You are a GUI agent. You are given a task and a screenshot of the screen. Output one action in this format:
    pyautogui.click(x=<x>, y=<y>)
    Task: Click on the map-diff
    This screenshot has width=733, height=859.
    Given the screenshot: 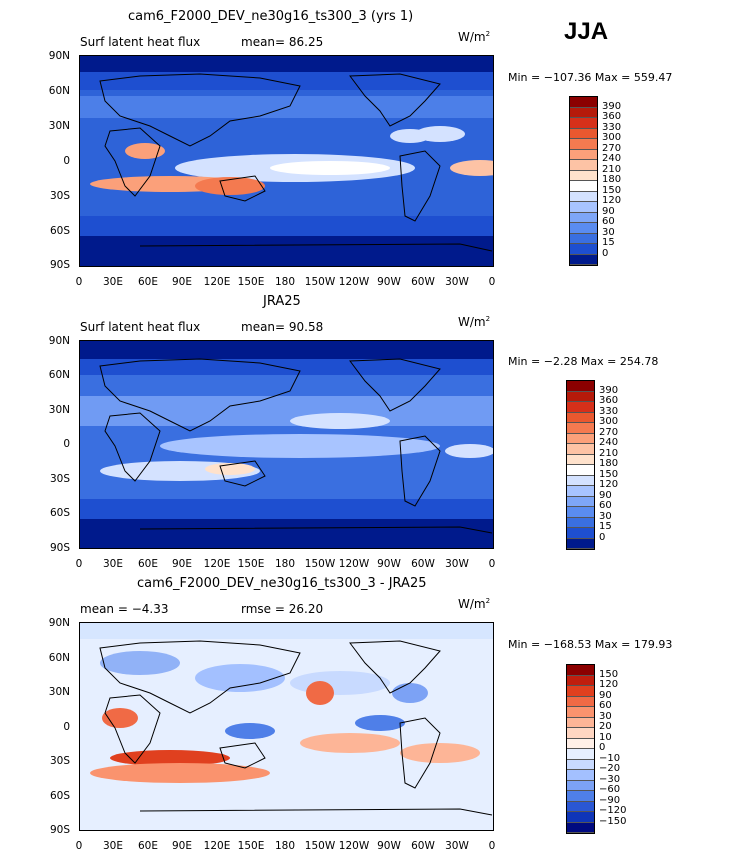 What is the action you would take?
    pyautogui.click(x=286, y=726)
    